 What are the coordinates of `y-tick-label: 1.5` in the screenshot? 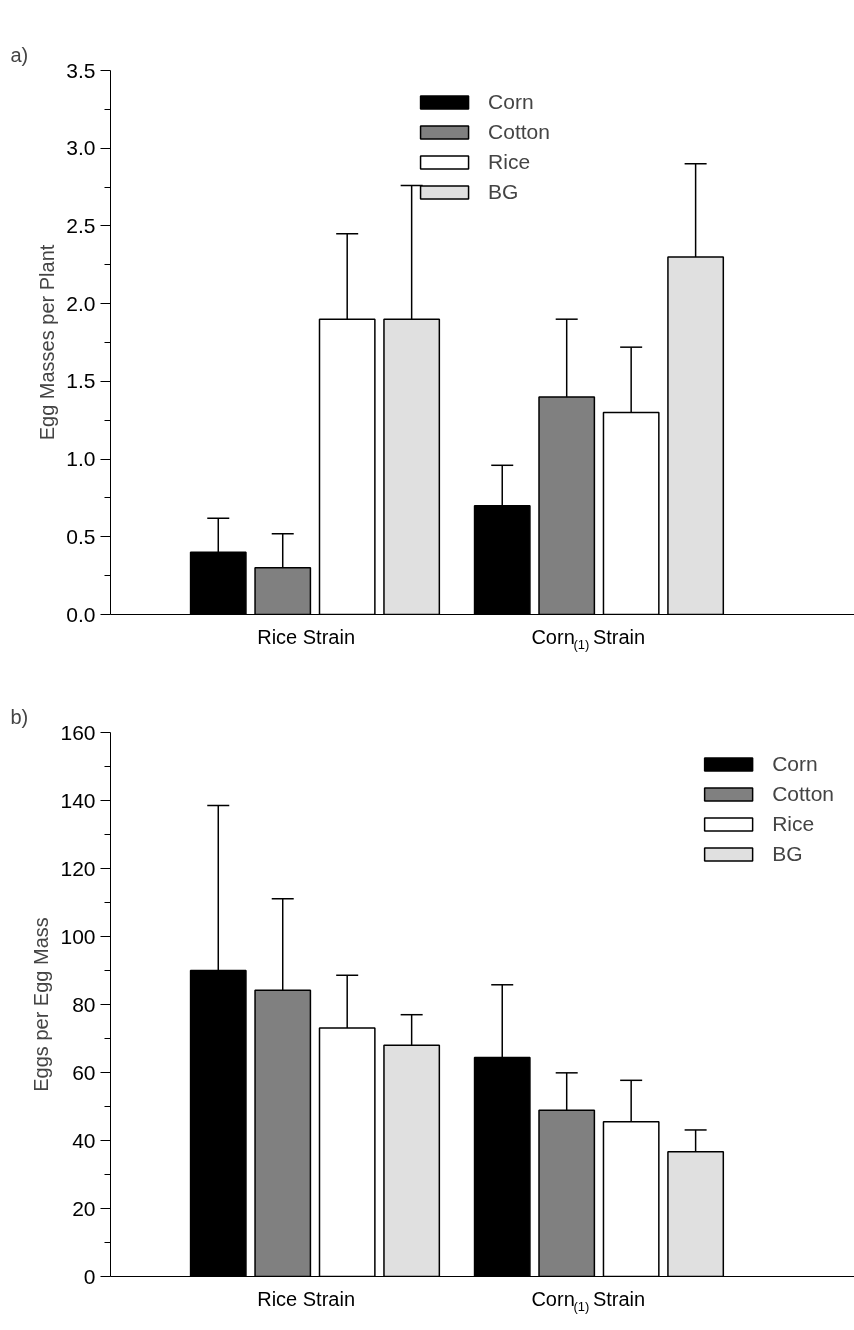 It's located at (81, 381).